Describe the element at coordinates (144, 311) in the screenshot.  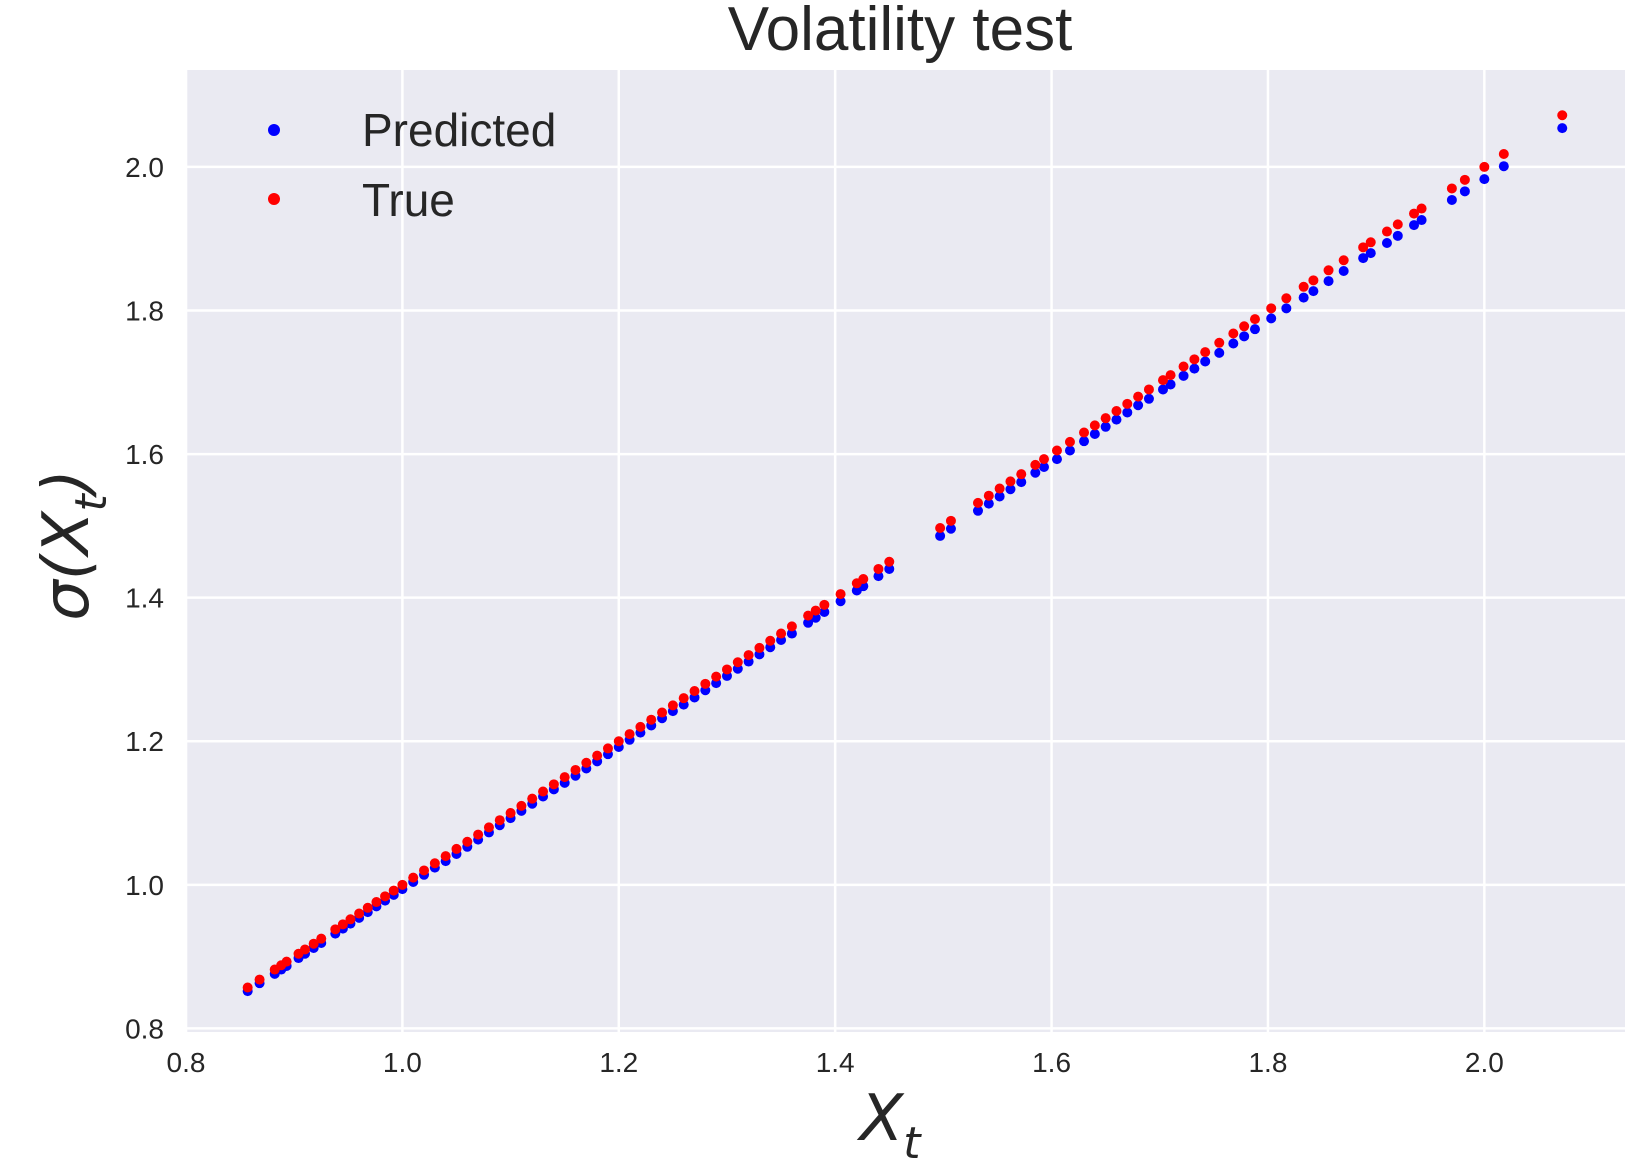
I see `y-tick-label: 1.8` at that location.